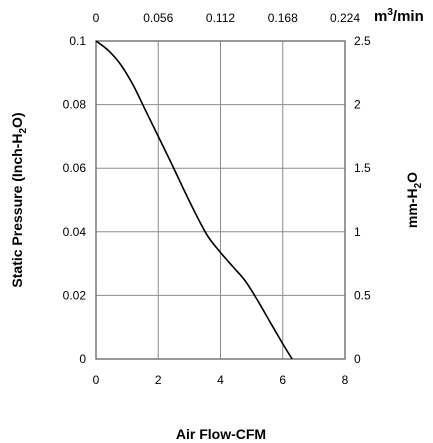  What do you see at coordinates (380, 16) in the screenshot?
I see `x2-axis-title-part-1: m` at bounding box center [380, 16].